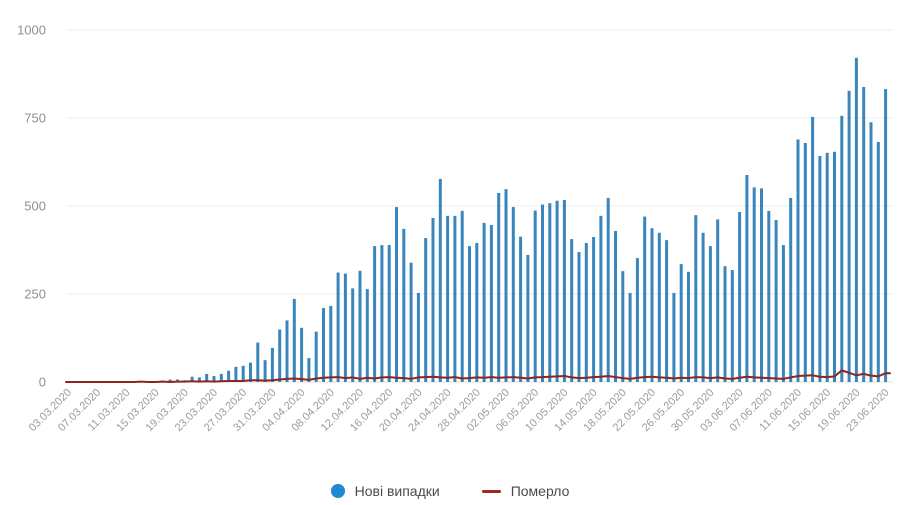 Image resolution: width=900 pixels, height=505 pixels. Describe the element at coordinates (42, 382) in the screenshot. I see `y-axis-label: 0` at that location.